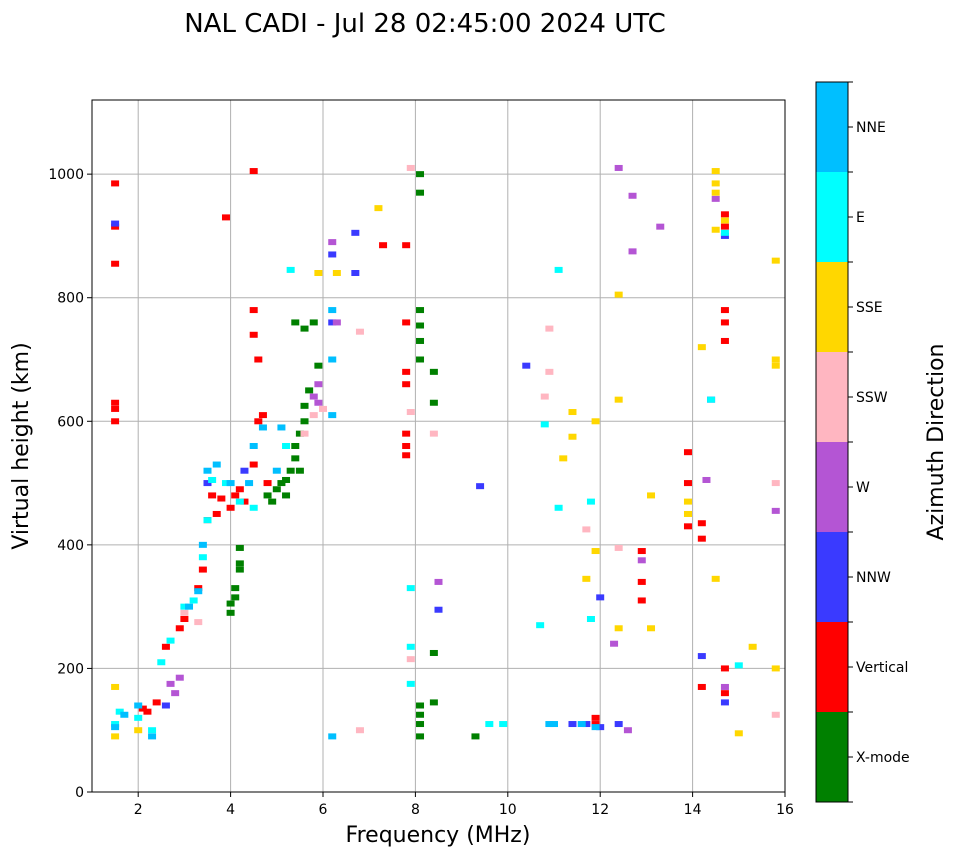 This screenshot has height=857, width=958. What do you see at coordinates (70, 422) in the screenshot?
I see `y-tick-label: 600` at bounding box center [70, 422].